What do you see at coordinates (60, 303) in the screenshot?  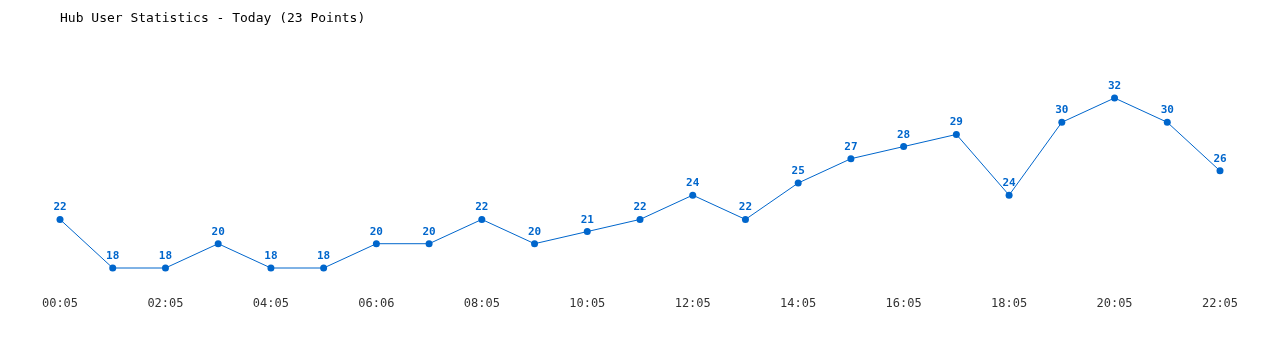 I see `x-tick-label: 00:05` at bounding box center [60, 303].